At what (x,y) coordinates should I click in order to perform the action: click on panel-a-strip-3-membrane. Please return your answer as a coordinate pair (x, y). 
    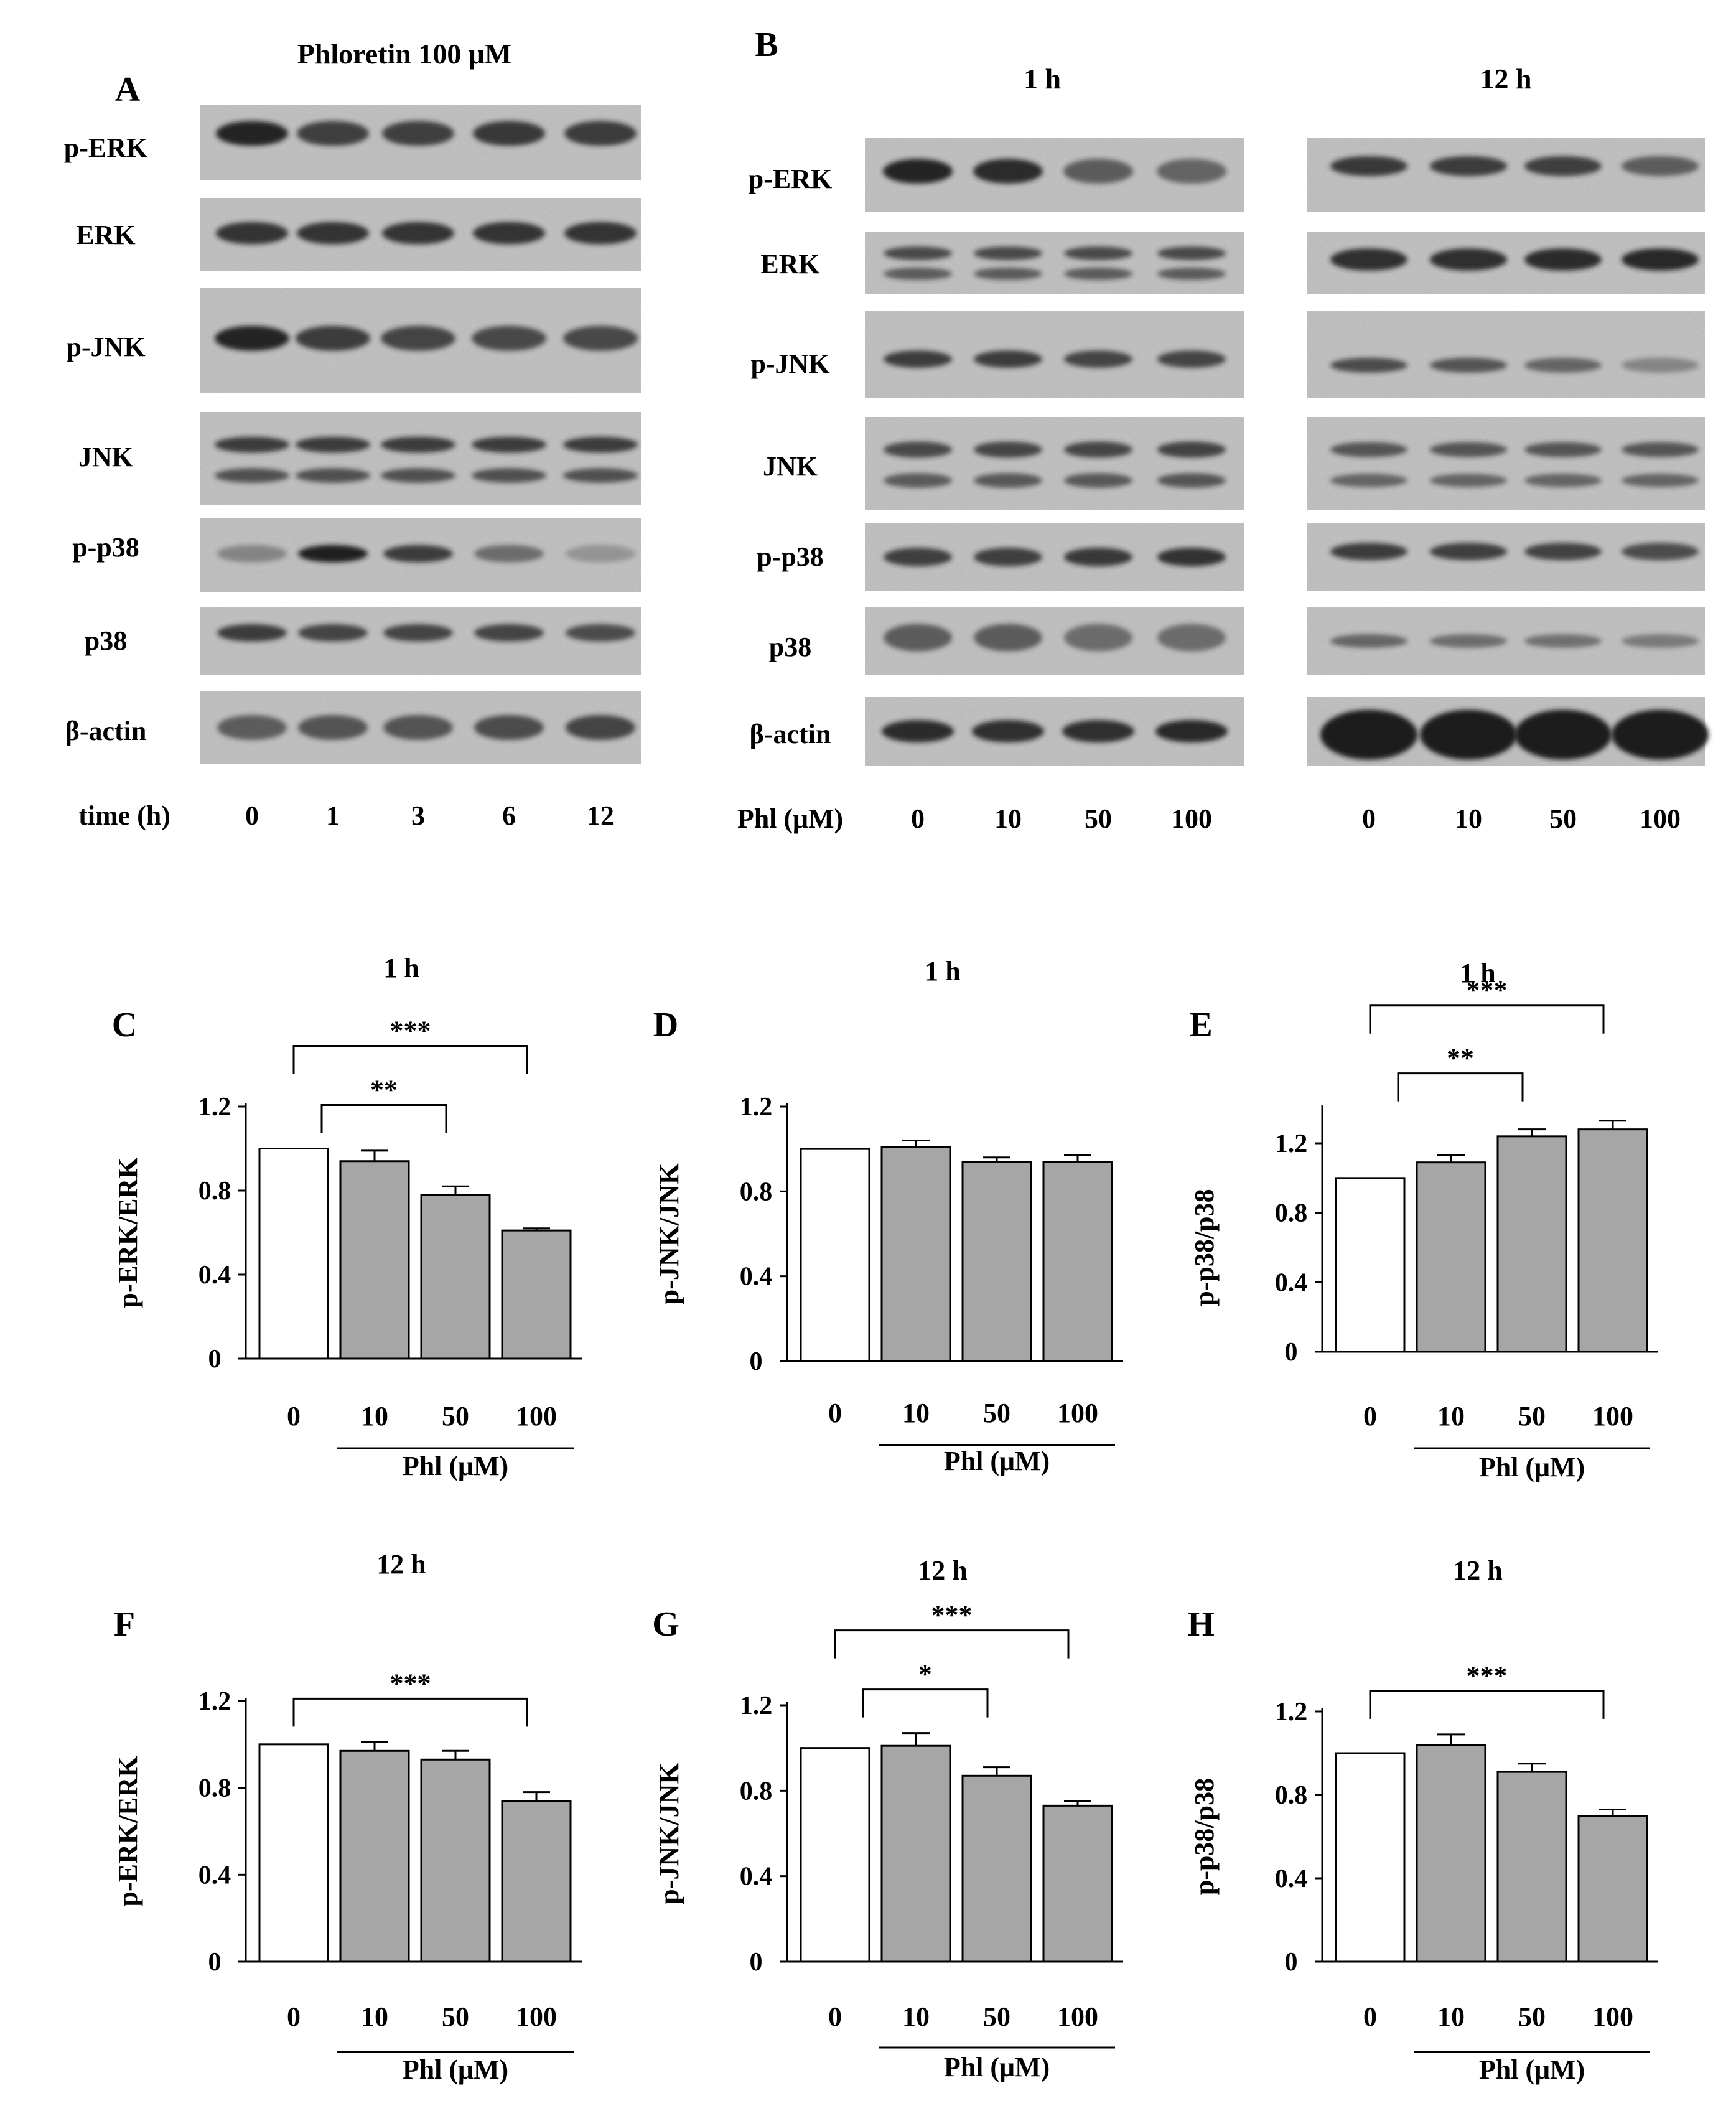
    Looking at the image, I should click on (420, 458).